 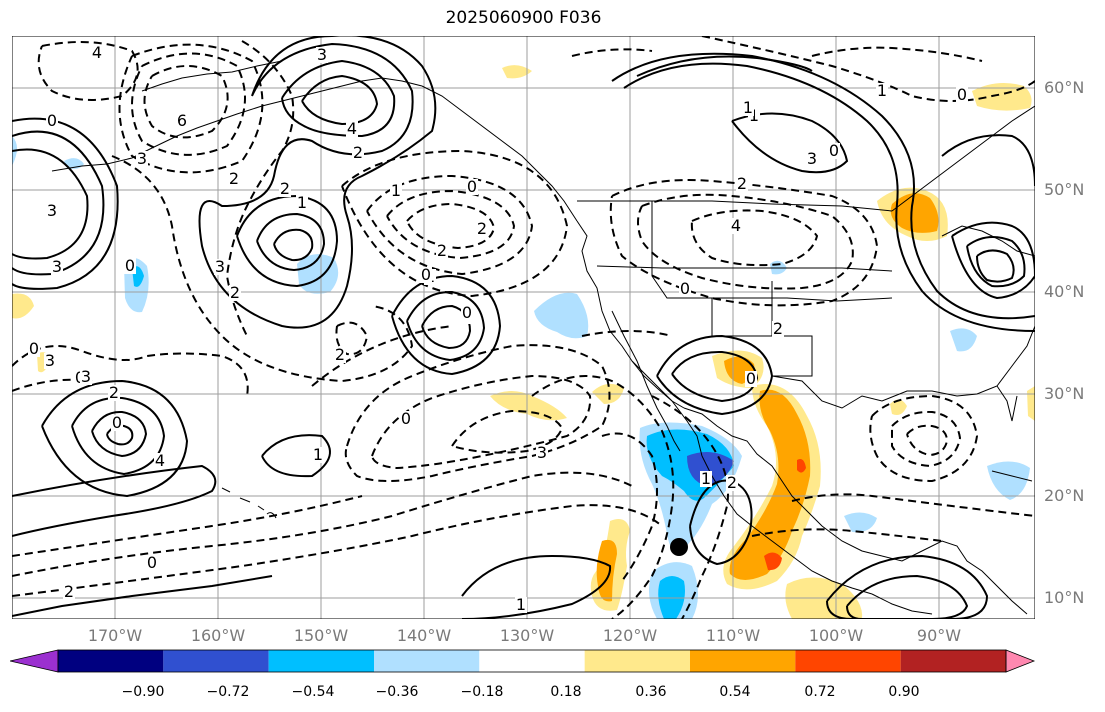 What do you see at coordinates (630, 635) in the screenshot?
I see `lon-label-120w: 120°W` at bounding box center [630, 635].